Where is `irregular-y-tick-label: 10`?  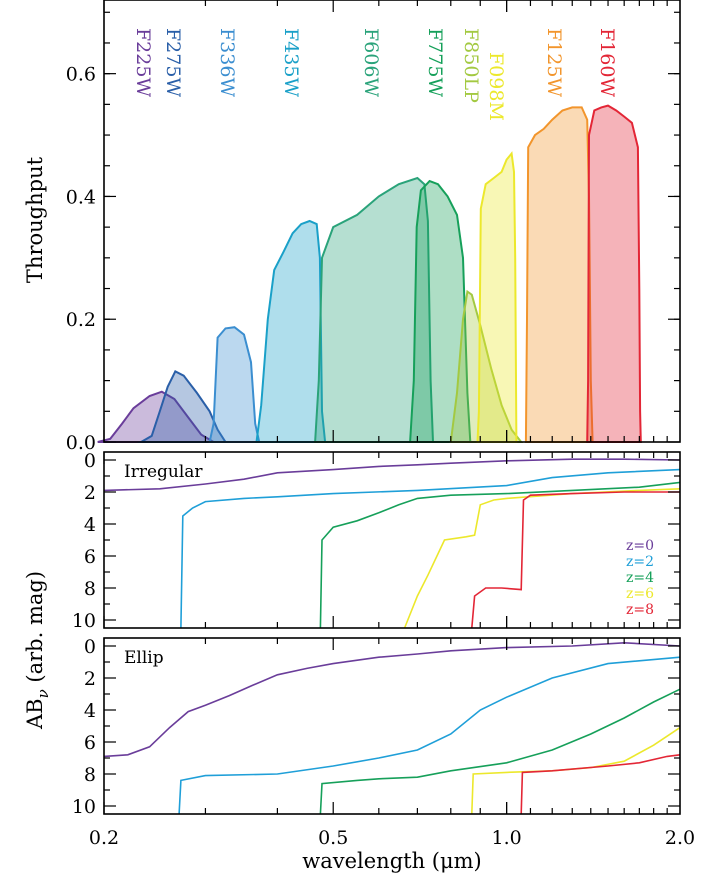 irregular-y-tick-label: 10 is located at coordinates (84, 621).